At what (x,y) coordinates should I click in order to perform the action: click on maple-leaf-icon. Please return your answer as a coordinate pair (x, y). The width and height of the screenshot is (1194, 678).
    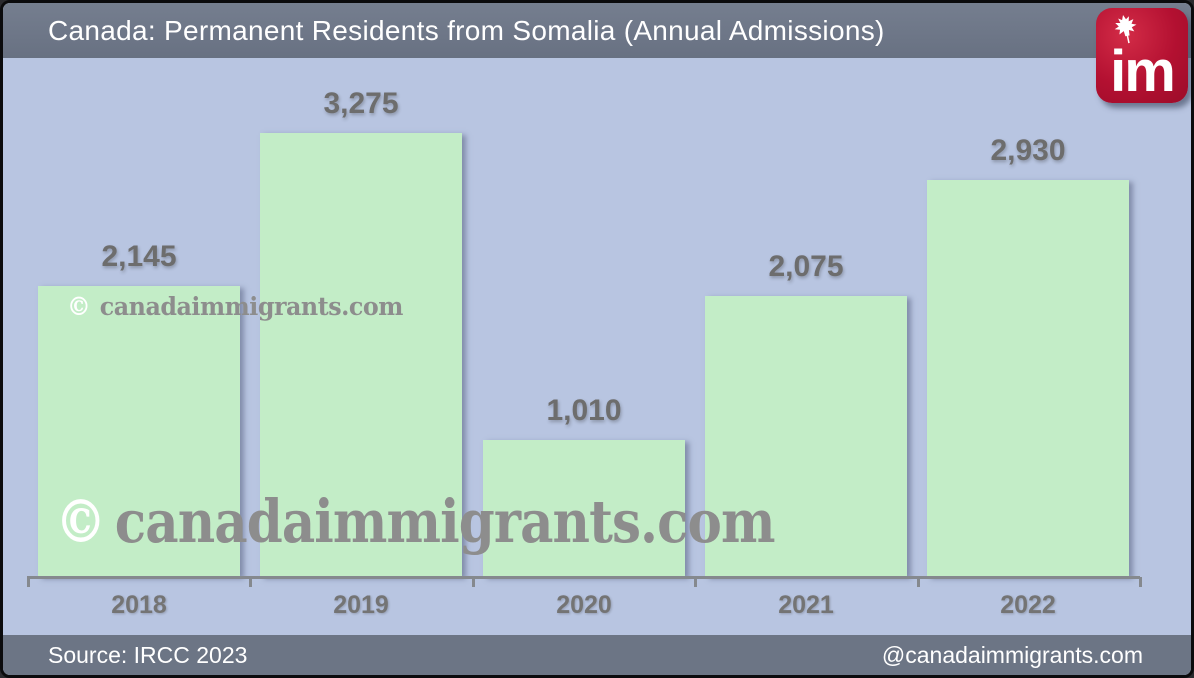
    Looking at the image, I should click on (1125, 29).